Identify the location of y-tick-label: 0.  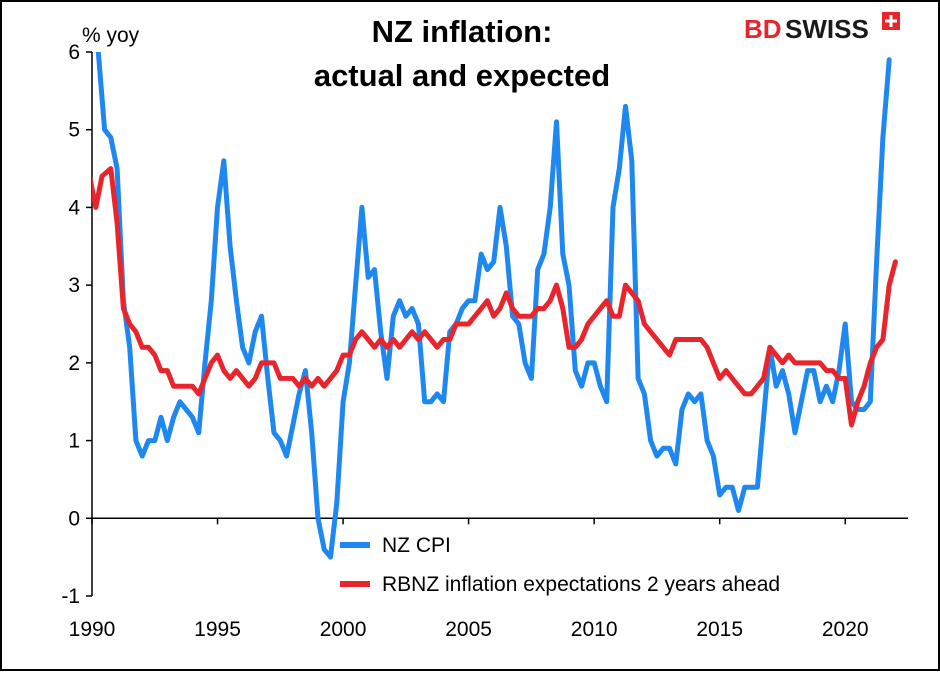
(74, 518).